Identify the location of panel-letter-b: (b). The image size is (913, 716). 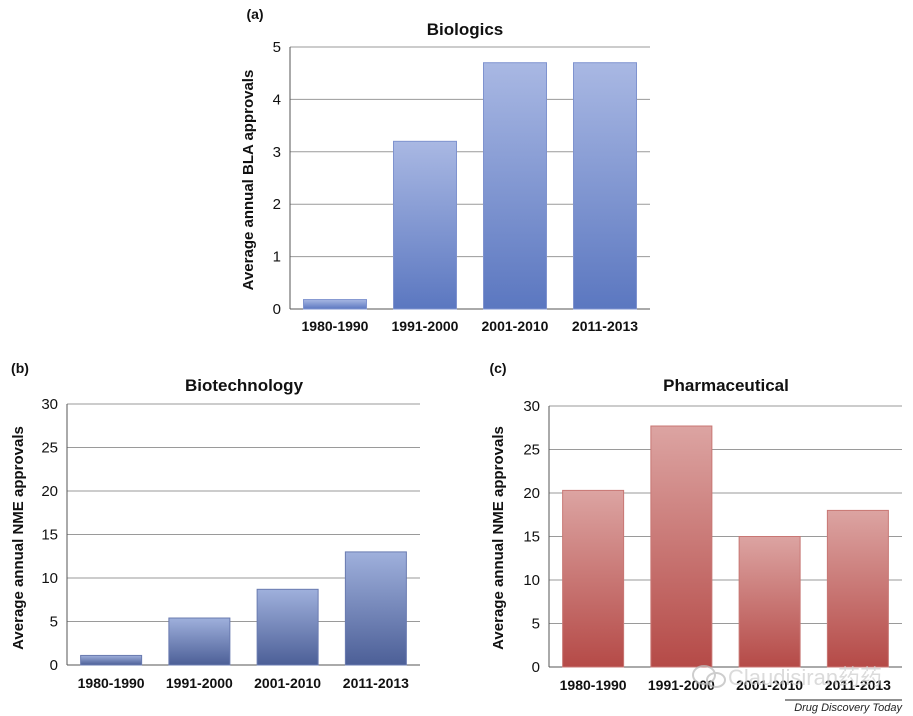
(20, 368).